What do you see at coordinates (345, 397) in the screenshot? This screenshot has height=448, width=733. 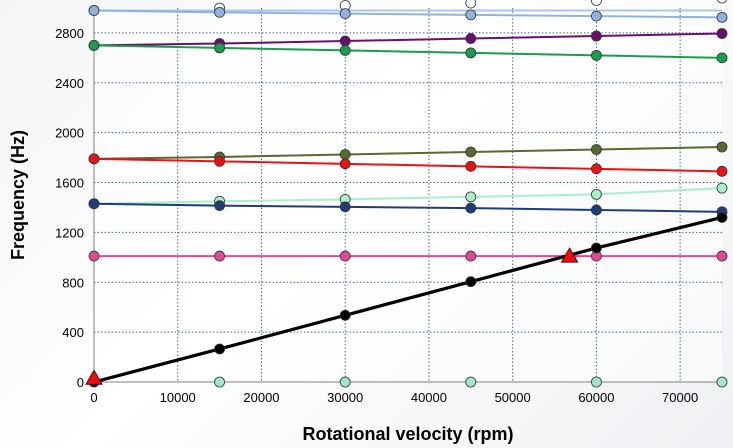 I see `x-tick-label: 30000` at bounding box center [345, 397].